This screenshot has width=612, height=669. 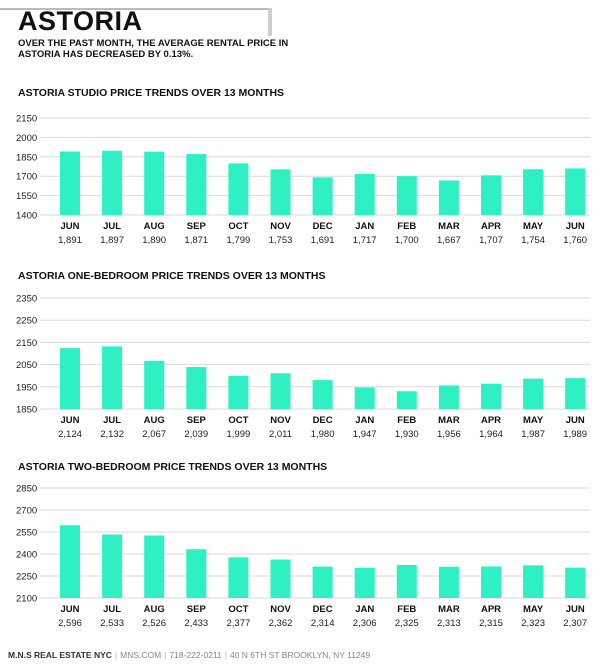 What do you see at coordinates (449, 420) in the screenshot?
I see `one-bedroom-month-label: MAR` at bounding box center [449, 420].